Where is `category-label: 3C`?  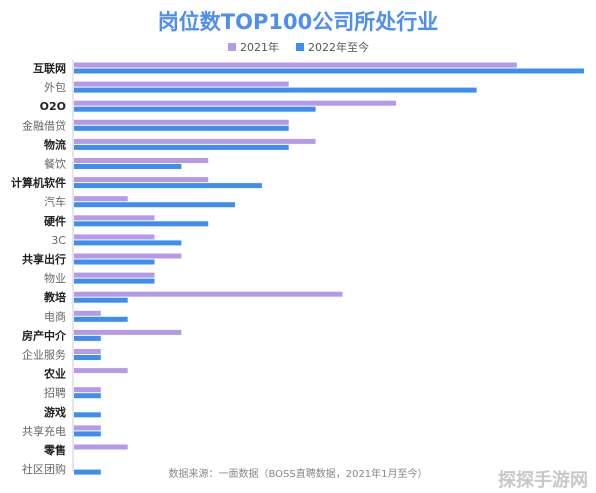 category-label: 3C is located at coordinates (58, 240).